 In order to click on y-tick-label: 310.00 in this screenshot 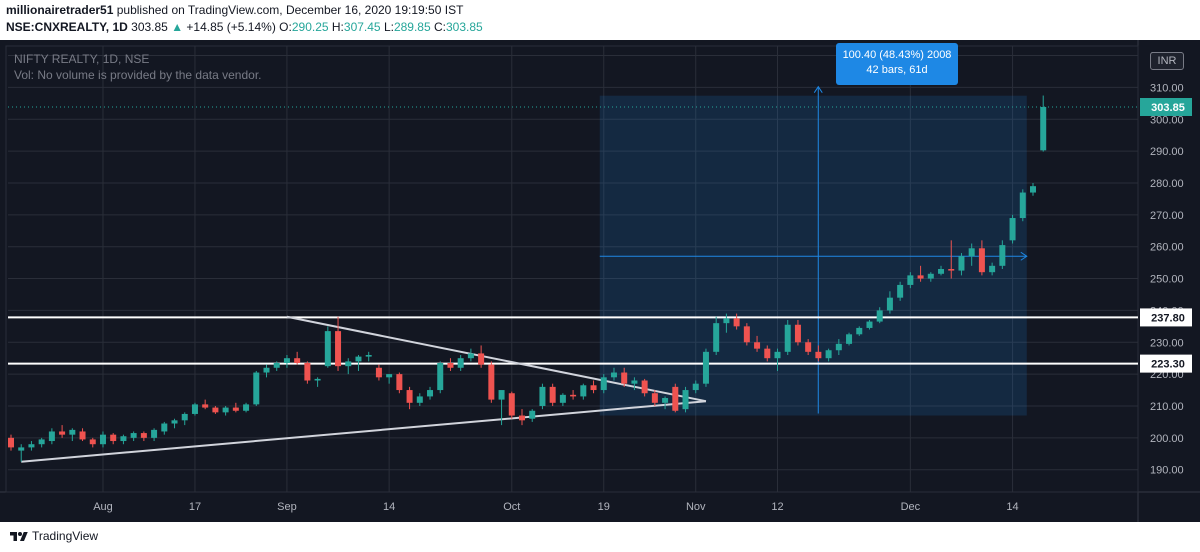, I will do `click(1167, 88)`.